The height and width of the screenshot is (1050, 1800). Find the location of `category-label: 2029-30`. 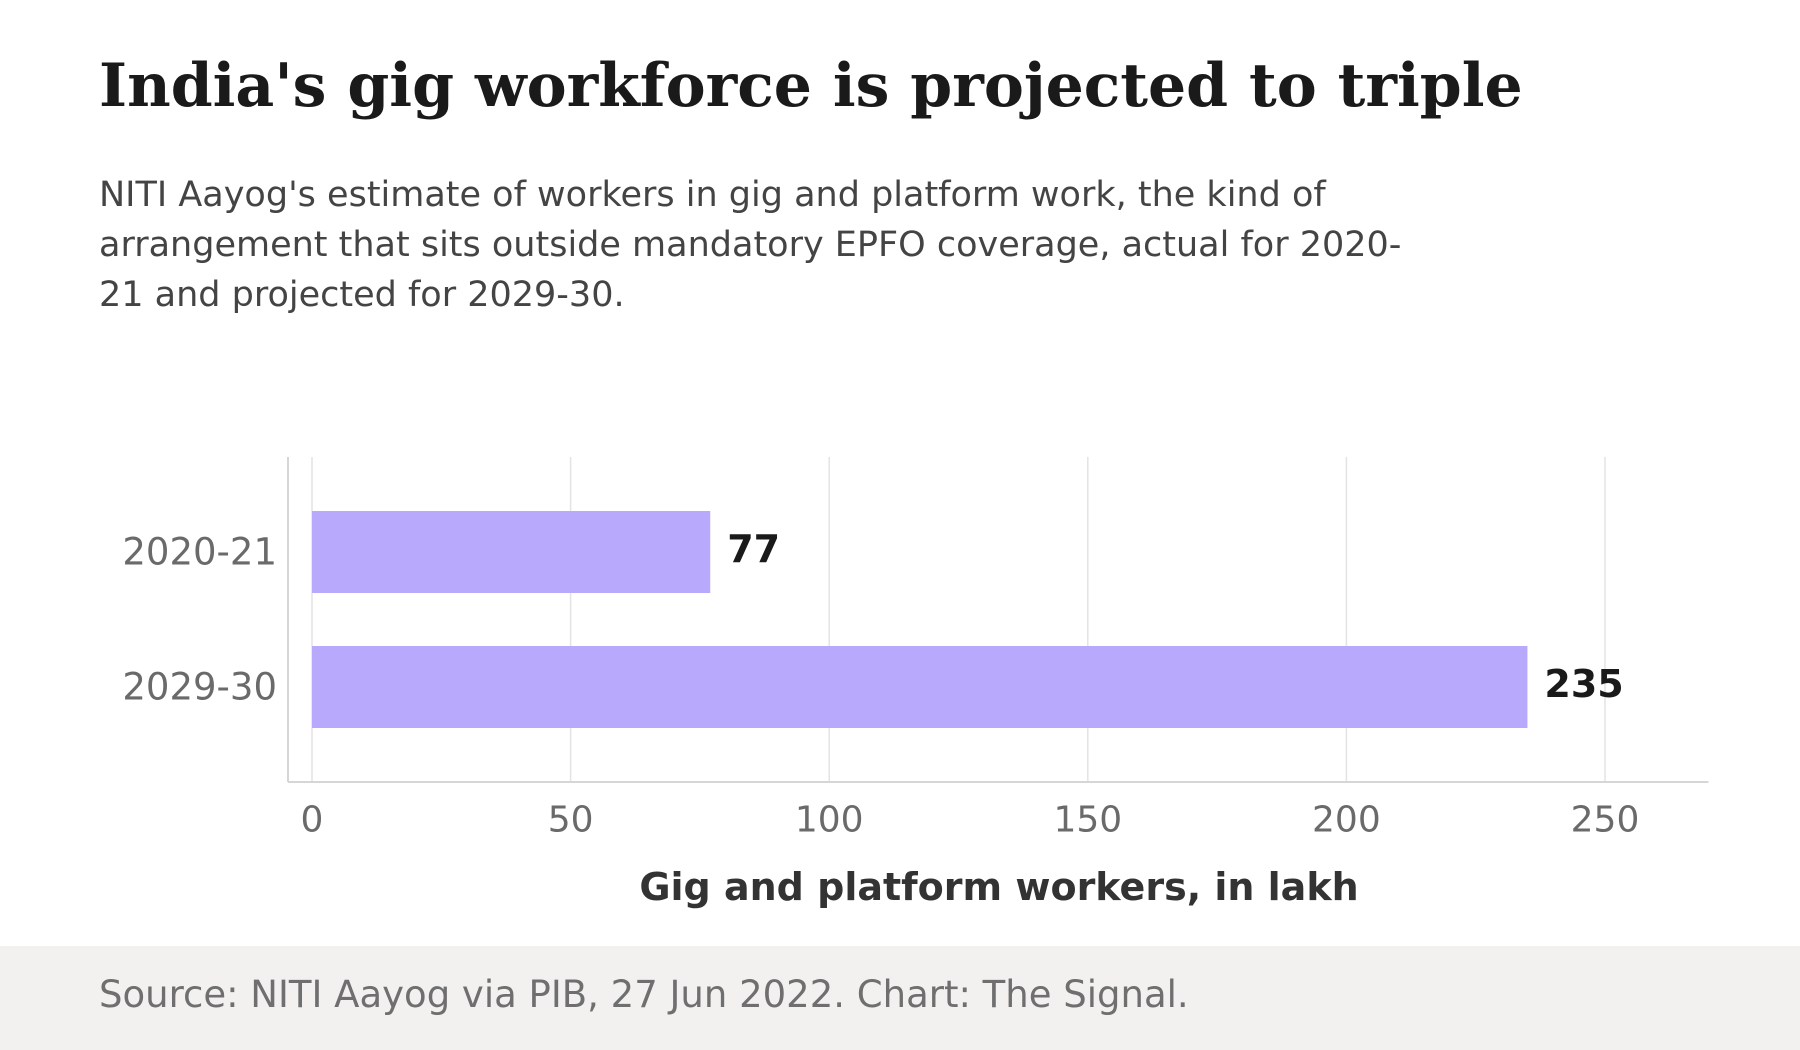

category-label: 2029-30 is located at coordinates (199, 687).